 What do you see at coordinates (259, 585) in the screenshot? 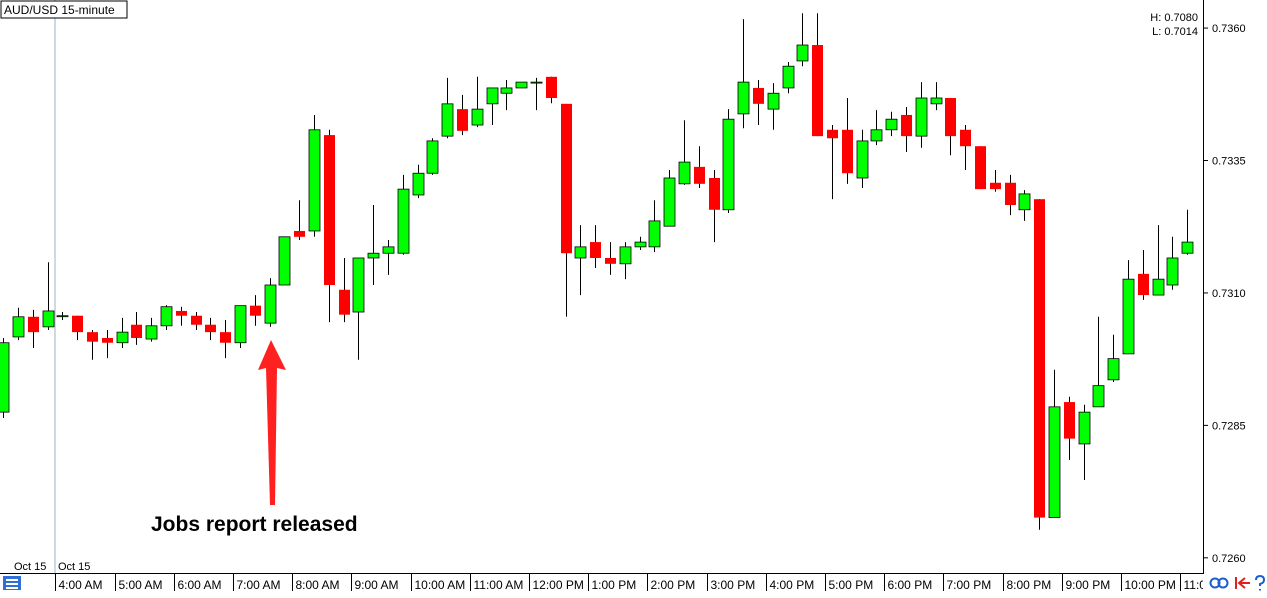
I see `x-tick-label: 7:00 AM` at bounding box center [259, 585].